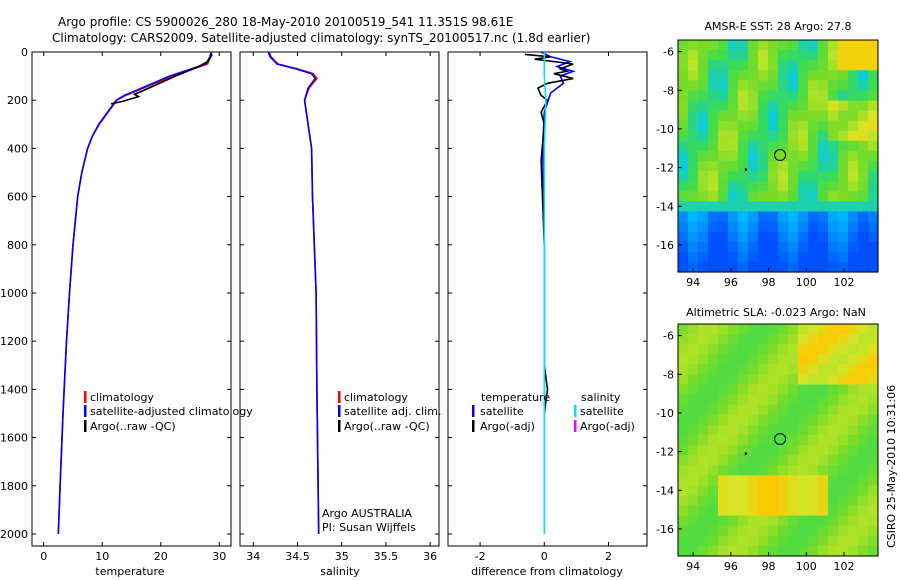  What do you see at coordinates (769, 282) in the screenshot?
I see `map-x-tick-label: 98` at bounding box center [769, 282].